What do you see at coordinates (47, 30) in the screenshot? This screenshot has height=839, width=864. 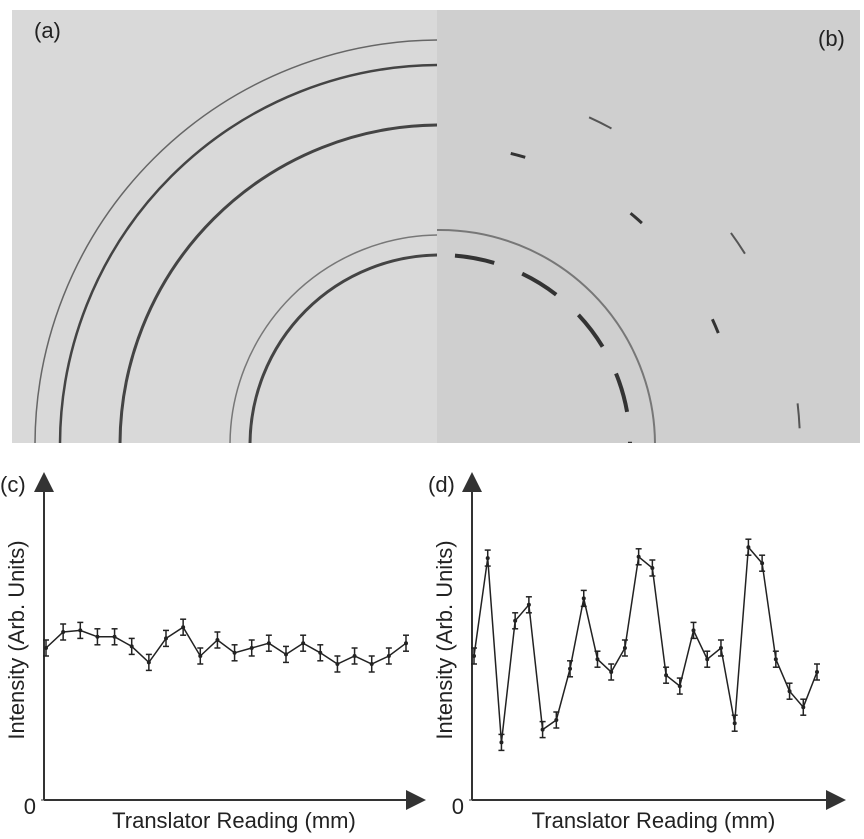 I see `panel-label: (a)` at bounding box center [47, 30].